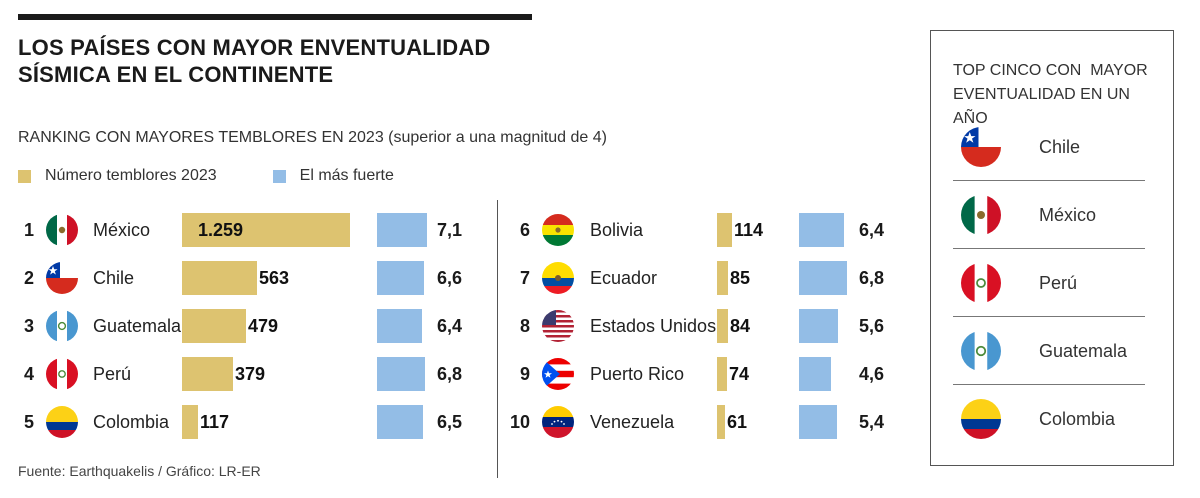 Image resolution: width=1200 pixels, height=498 pixels. I want to click on ranking-row: 10 Venezuela 61 5,4, so click(465, 422).